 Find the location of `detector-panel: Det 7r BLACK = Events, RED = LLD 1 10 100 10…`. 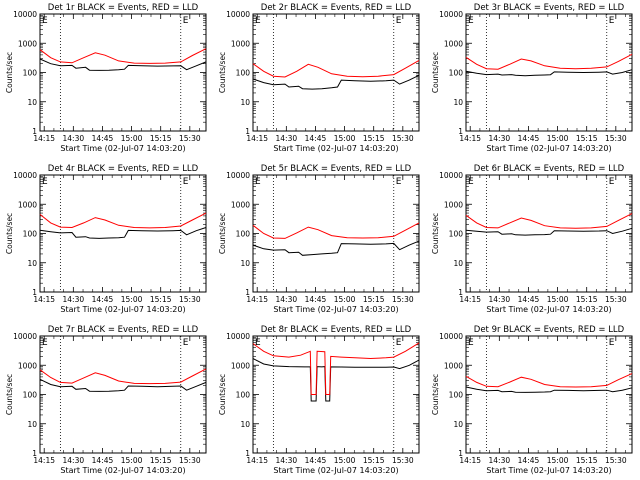

detector-panel: Det 7r BLACK = Events, RED = LLD 1 10 100 10… is located at coordinates (106, 400).